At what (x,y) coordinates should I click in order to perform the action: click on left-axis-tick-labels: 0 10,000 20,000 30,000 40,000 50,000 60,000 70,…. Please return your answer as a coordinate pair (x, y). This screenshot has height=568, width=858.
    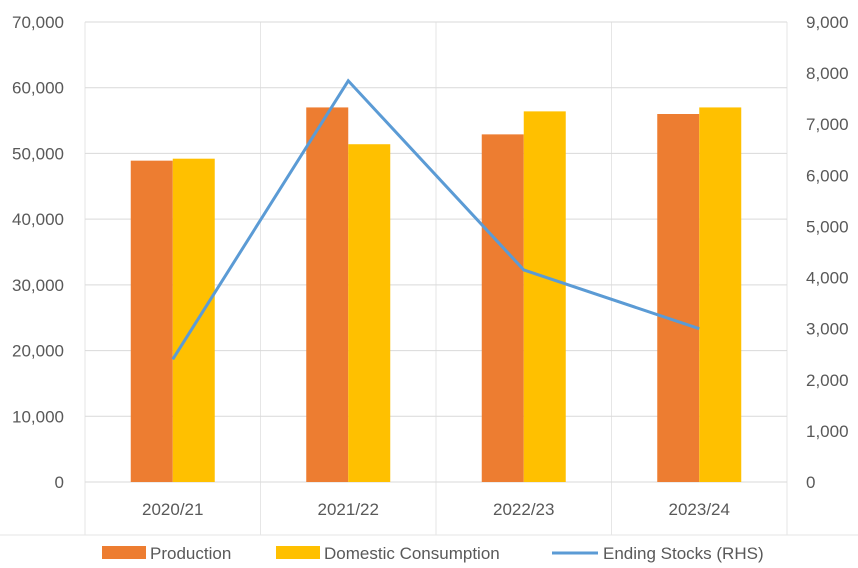
    Looking at the image, I should click on (38, 252).